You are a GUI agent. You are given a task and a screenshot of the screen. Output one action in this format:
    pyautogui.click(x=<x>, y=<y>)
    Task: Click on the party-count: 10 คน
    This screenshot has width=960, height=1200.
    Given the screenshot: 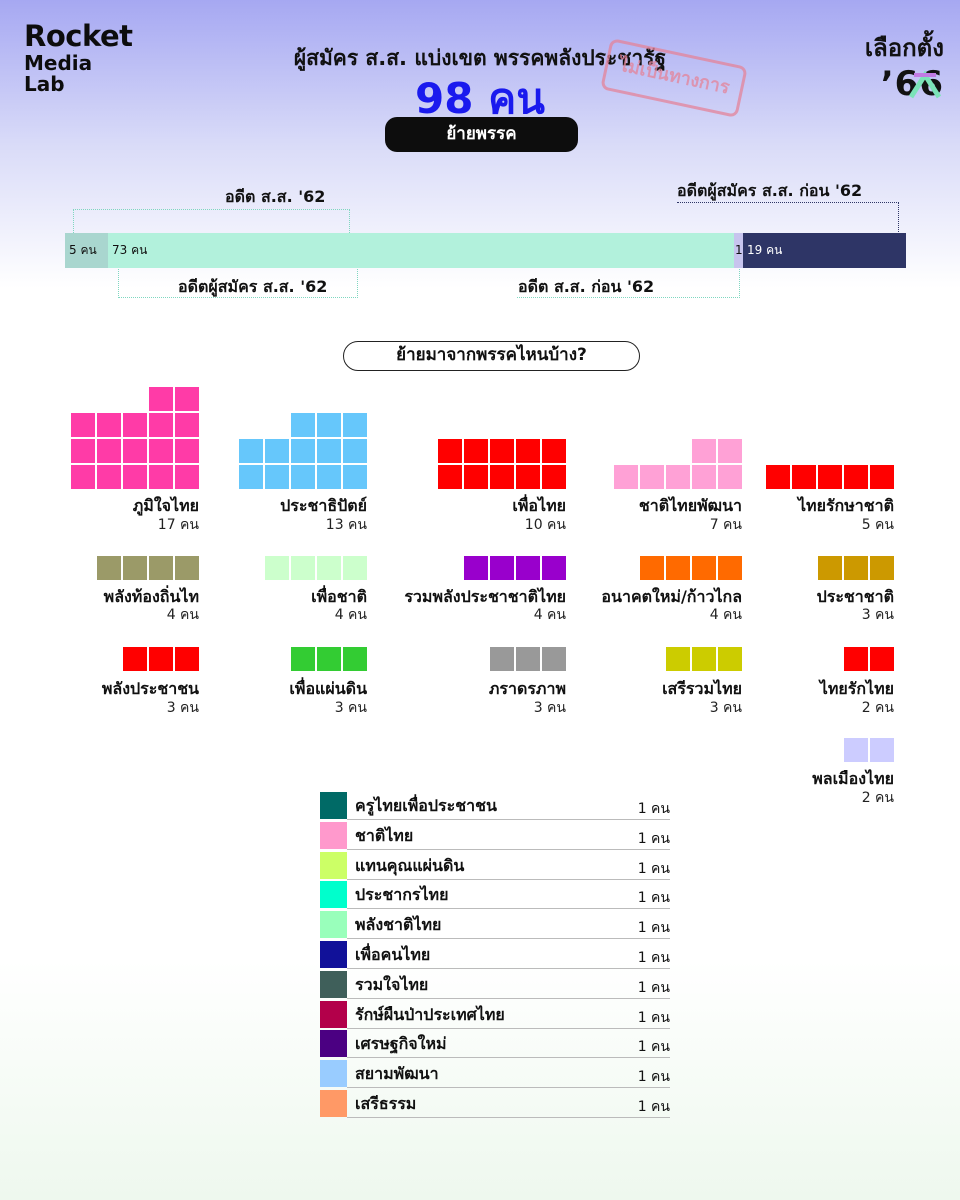 What is the action you would take?
    pyautogui.click(x=545, y=525)
    